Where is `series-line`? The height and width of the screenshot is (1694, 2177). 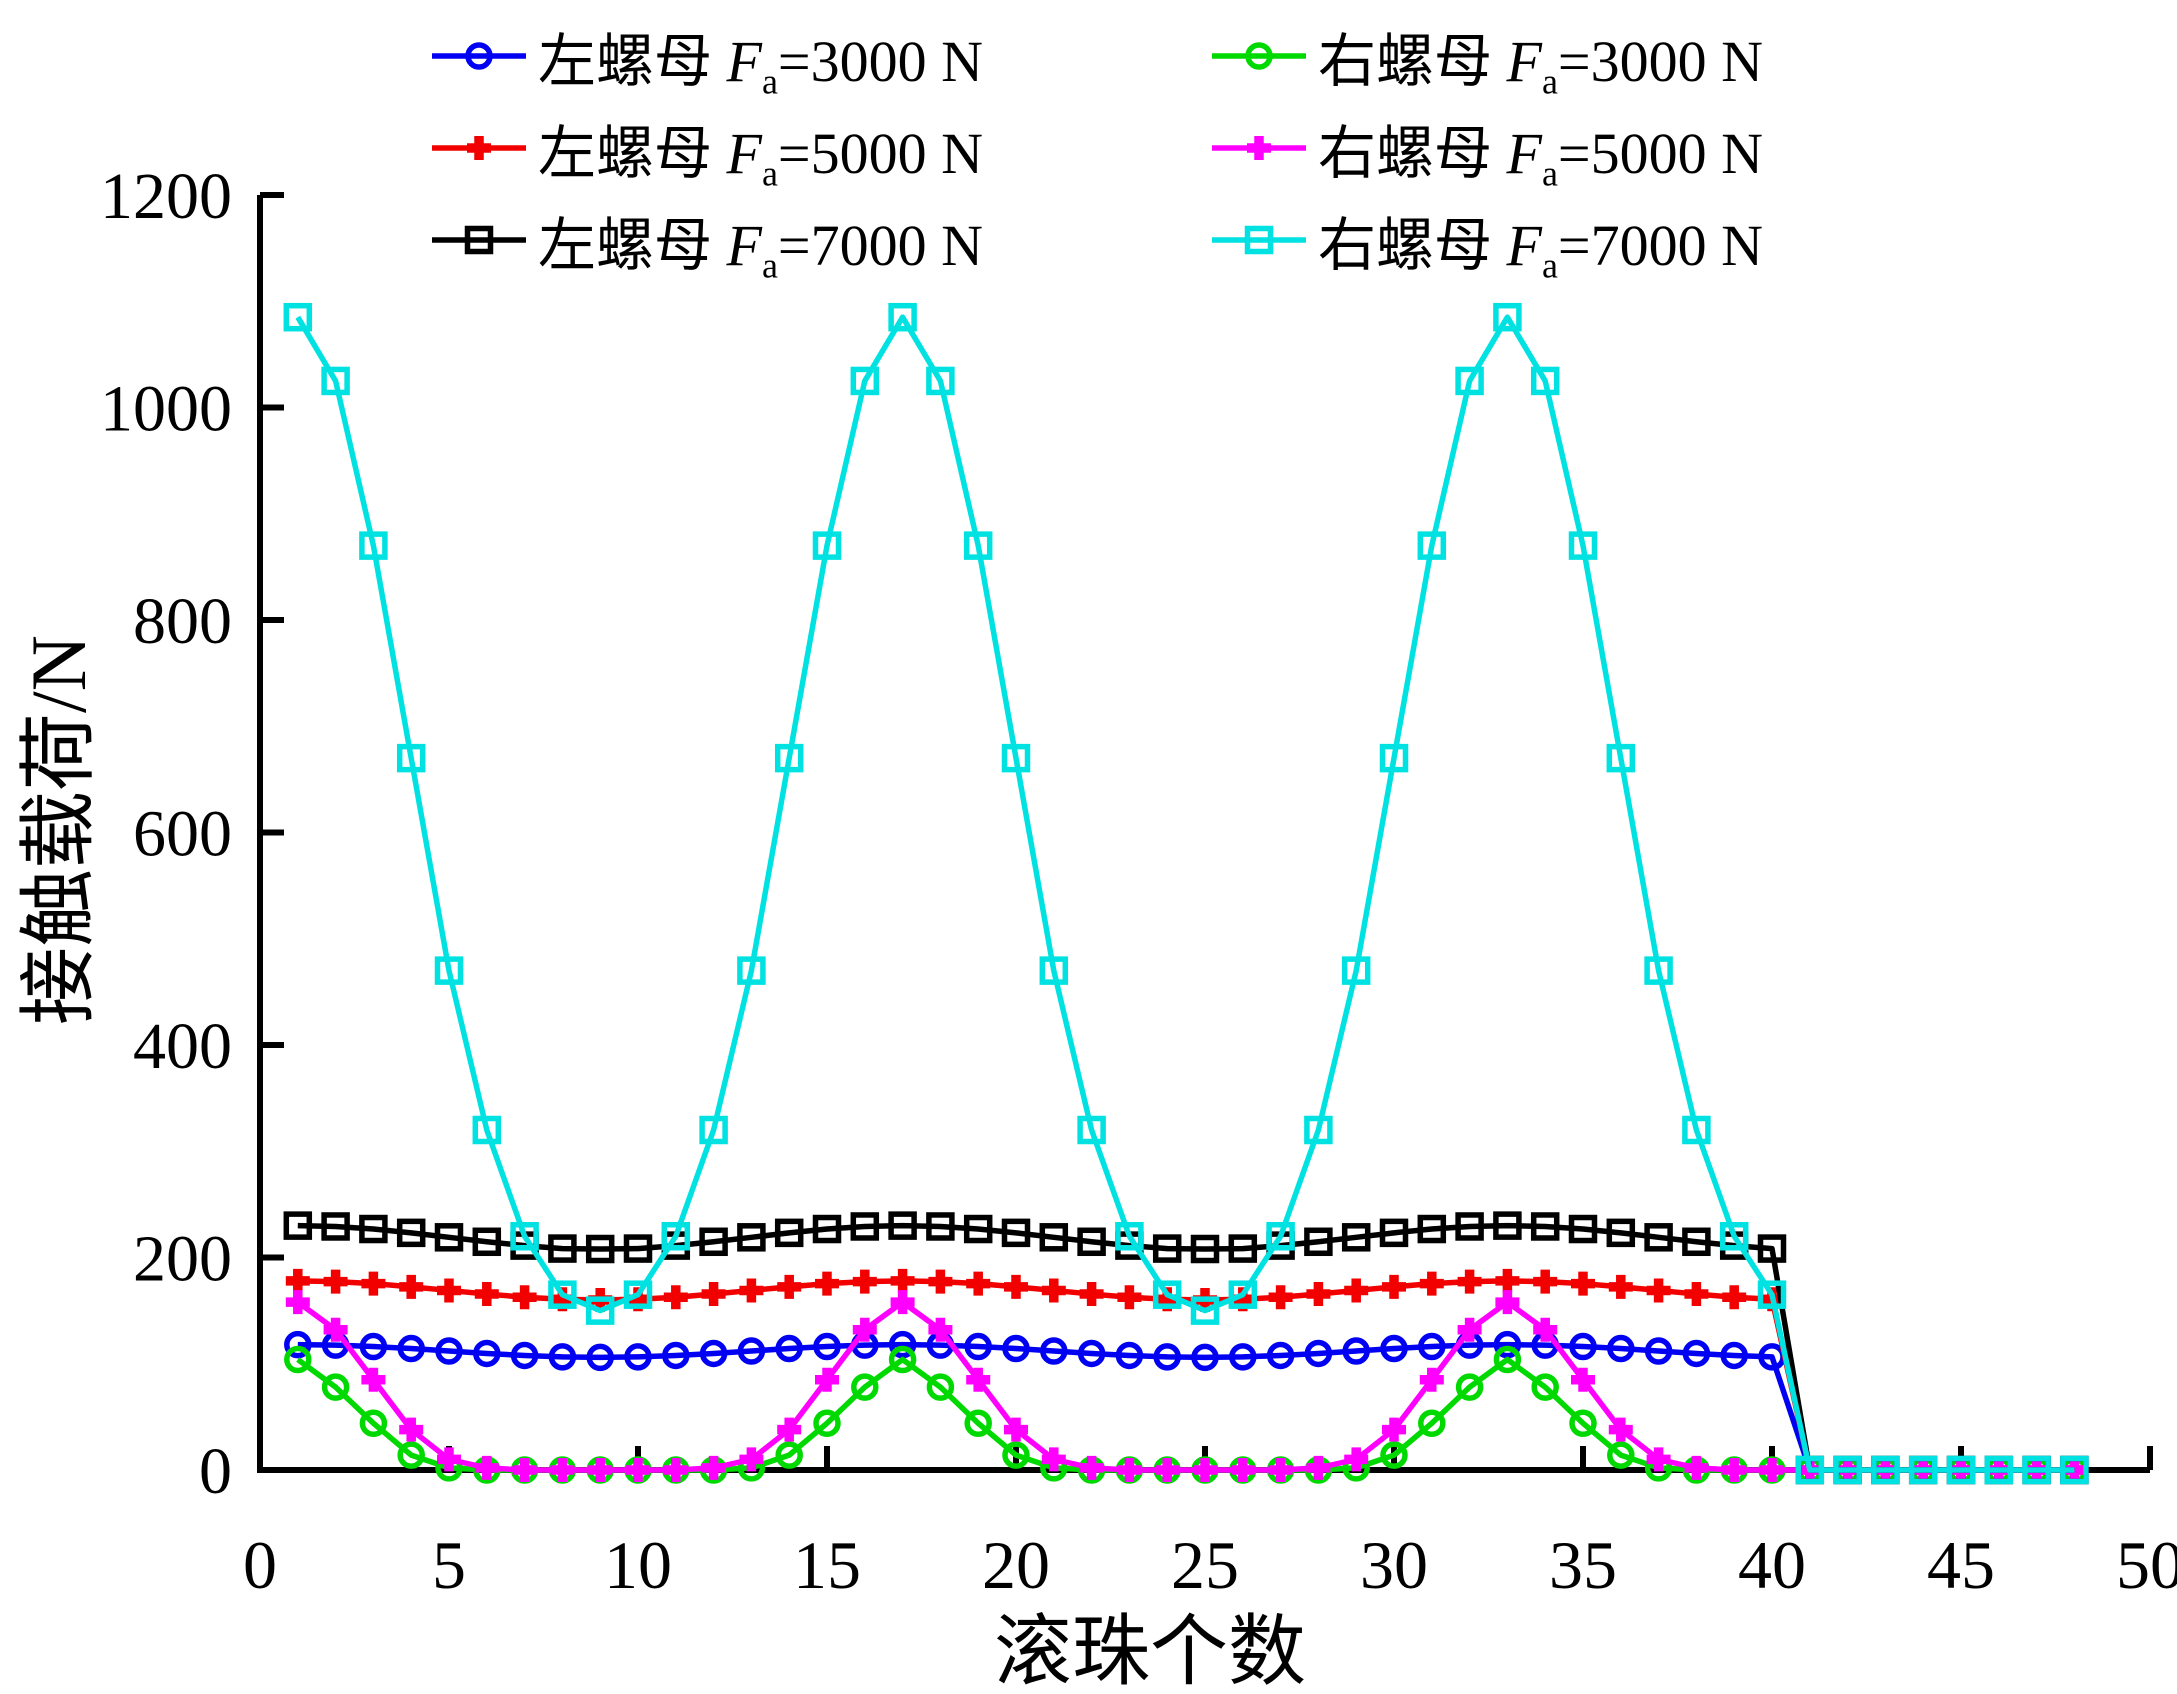
series-line is located at coordinates (1186, 1407).